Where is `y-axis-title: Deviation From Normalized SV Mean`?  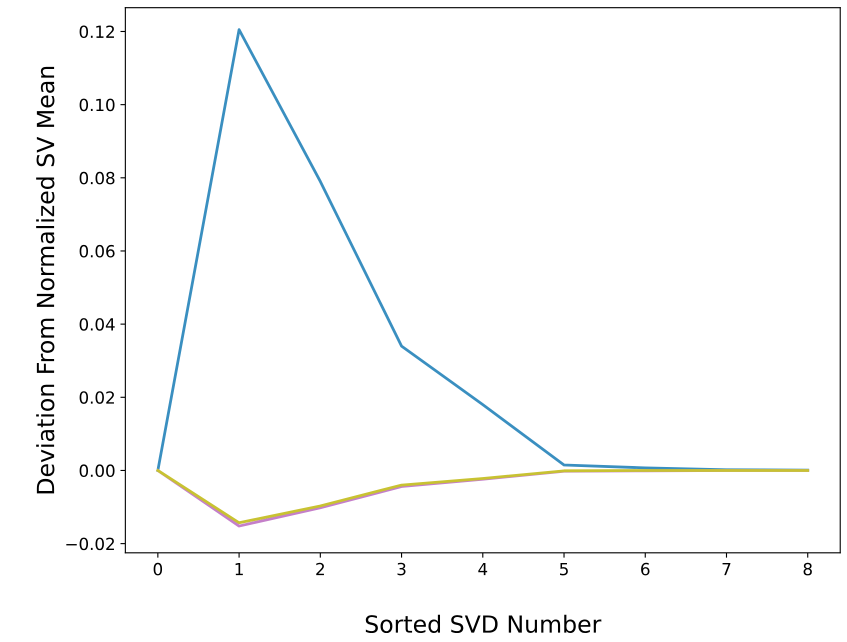
y-axis-title: Deviation From Normalized SV Mean is located at coordinates (45, 280).